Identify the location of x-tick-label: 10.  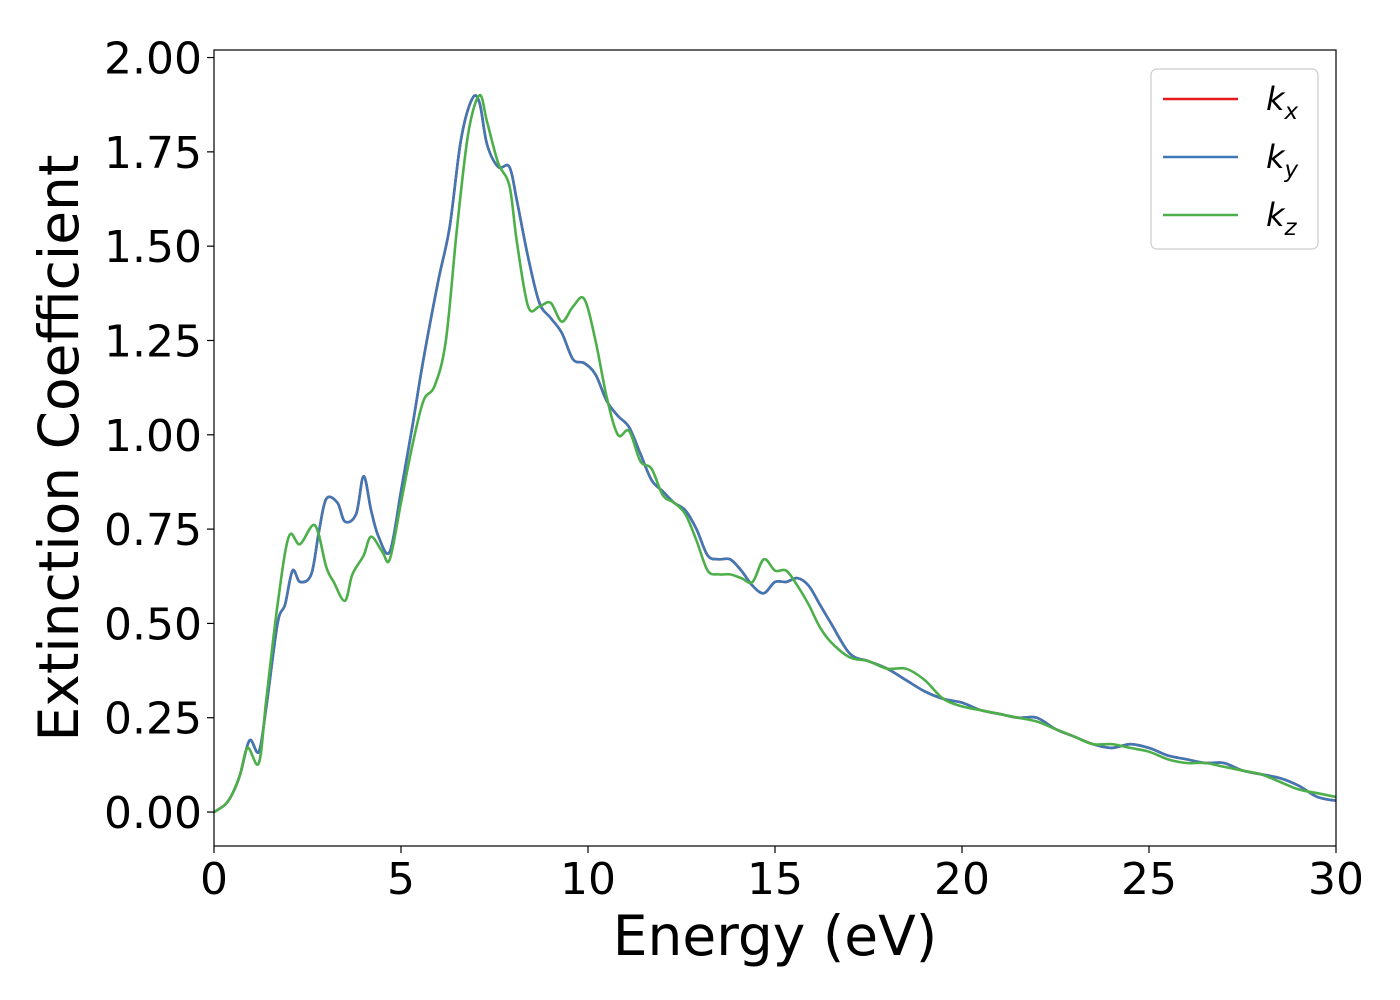
(588, 879).